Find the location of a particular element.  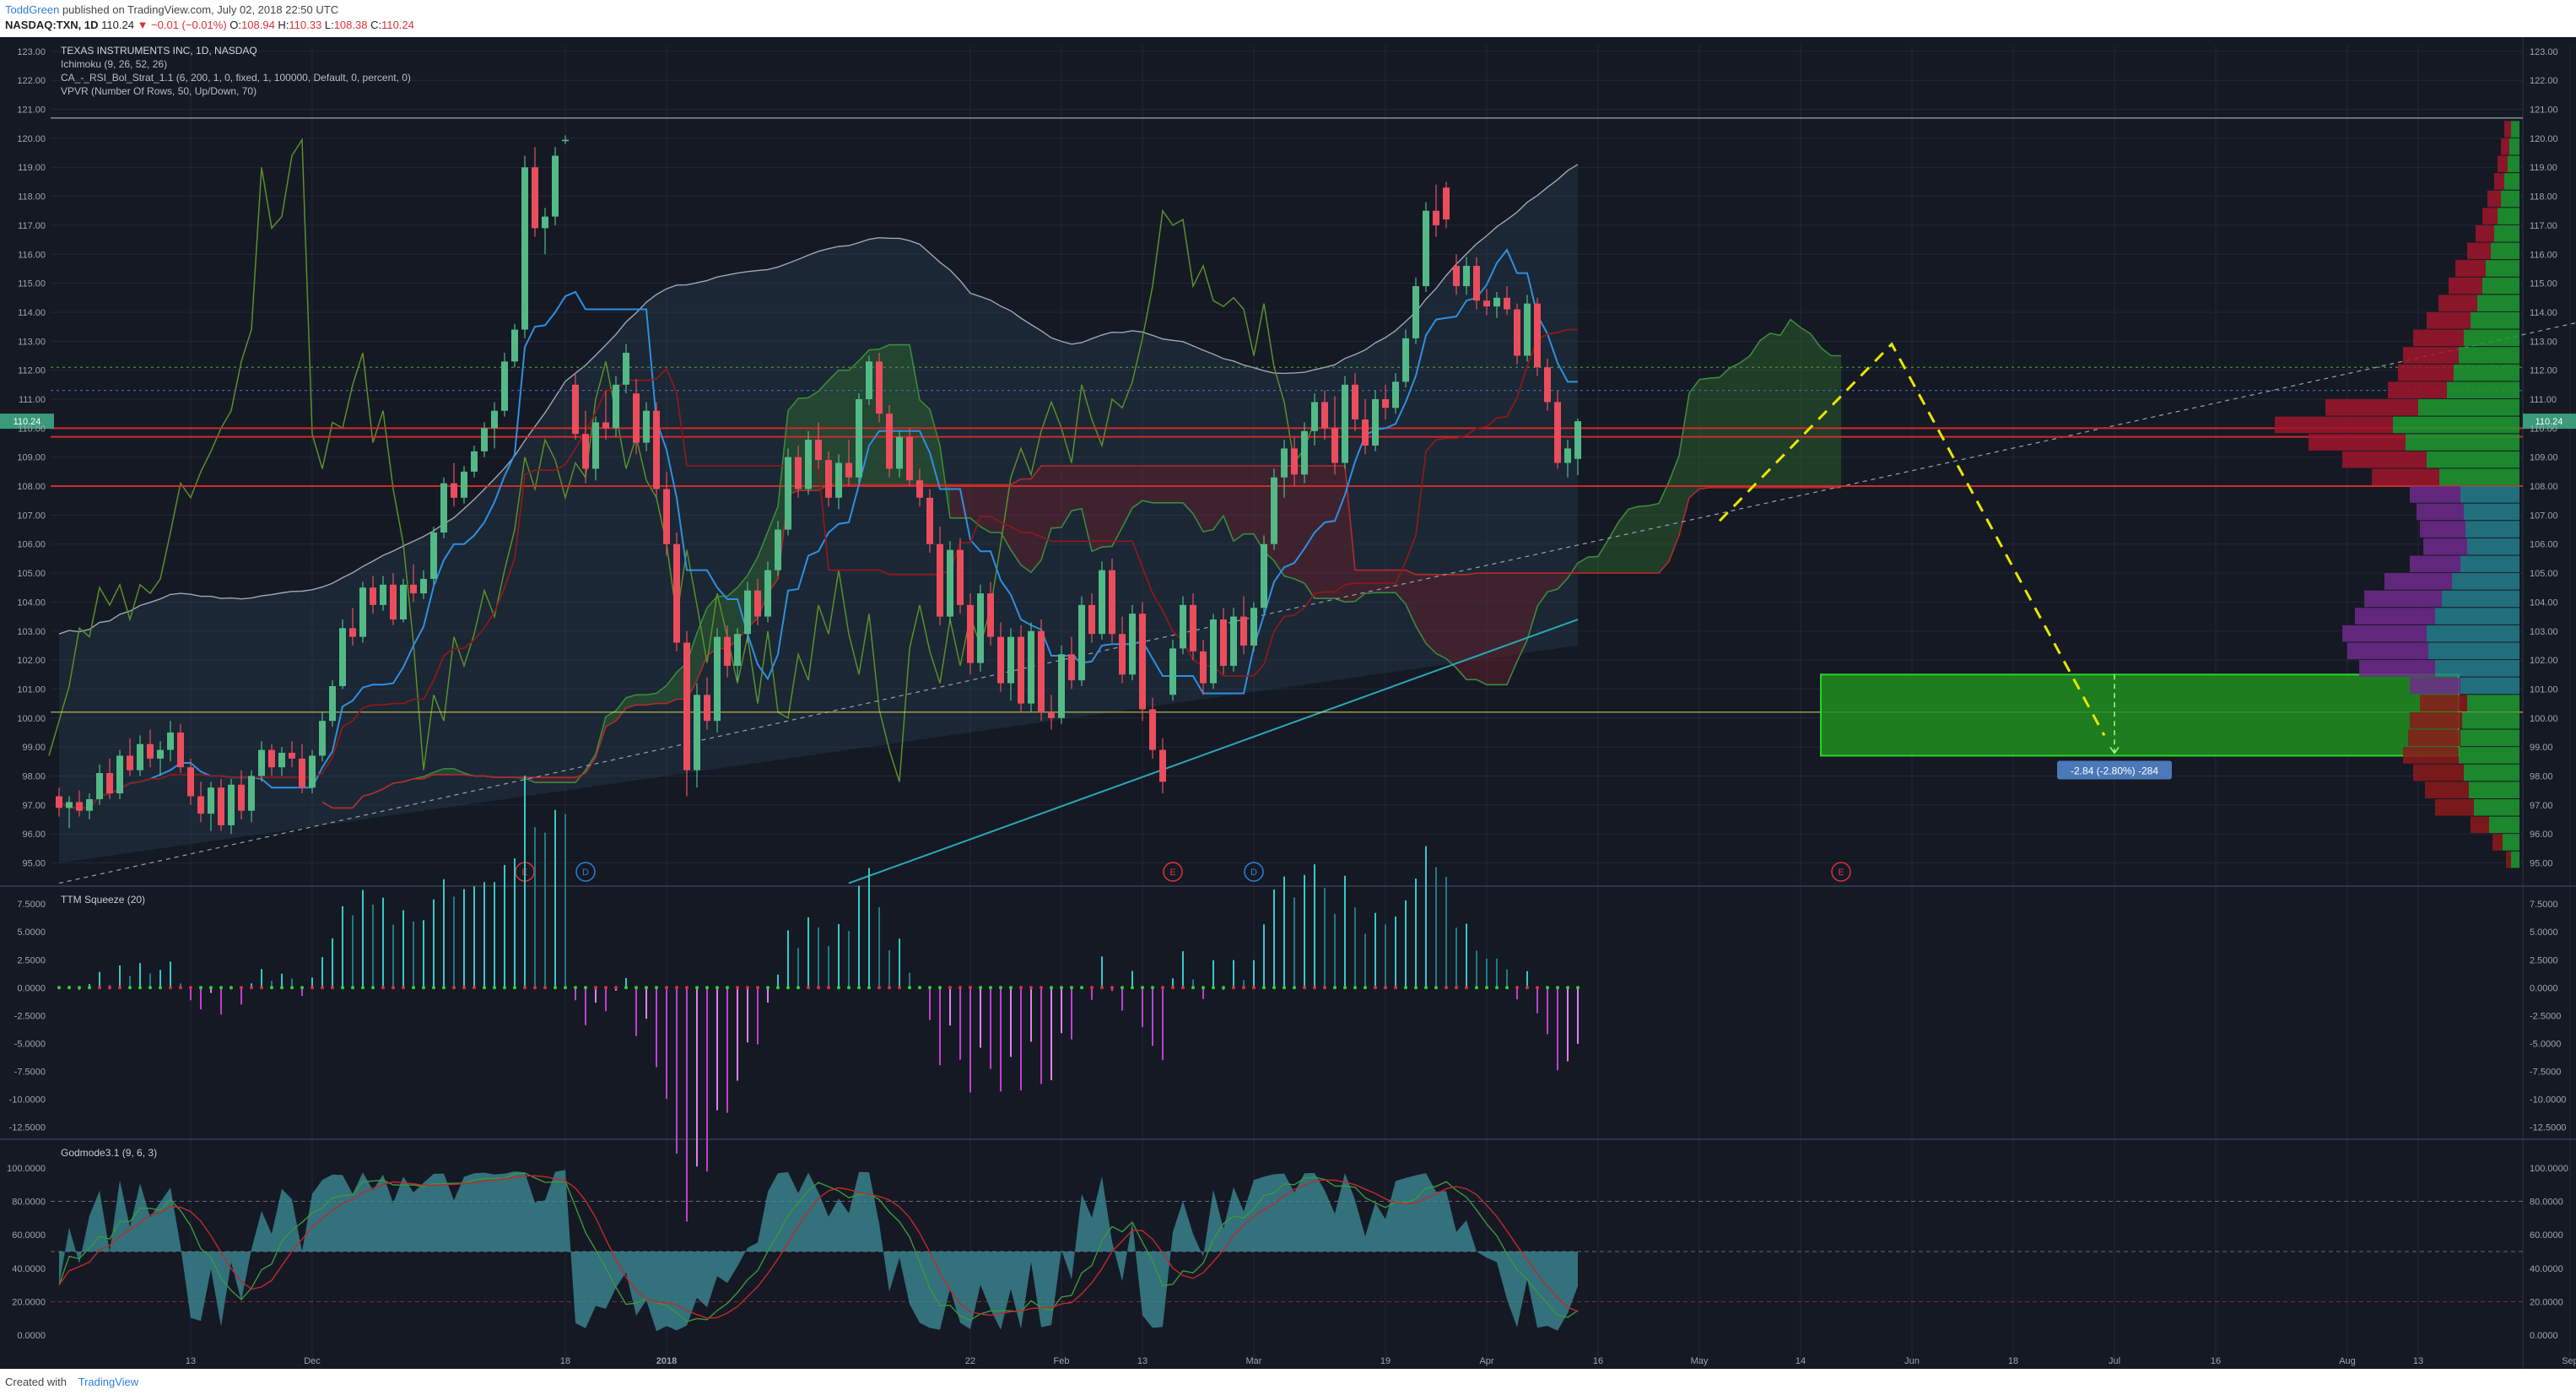

godmode-pane: Godmode3.1 (9, 6, 3) is located at coordinates (1287, 1240).